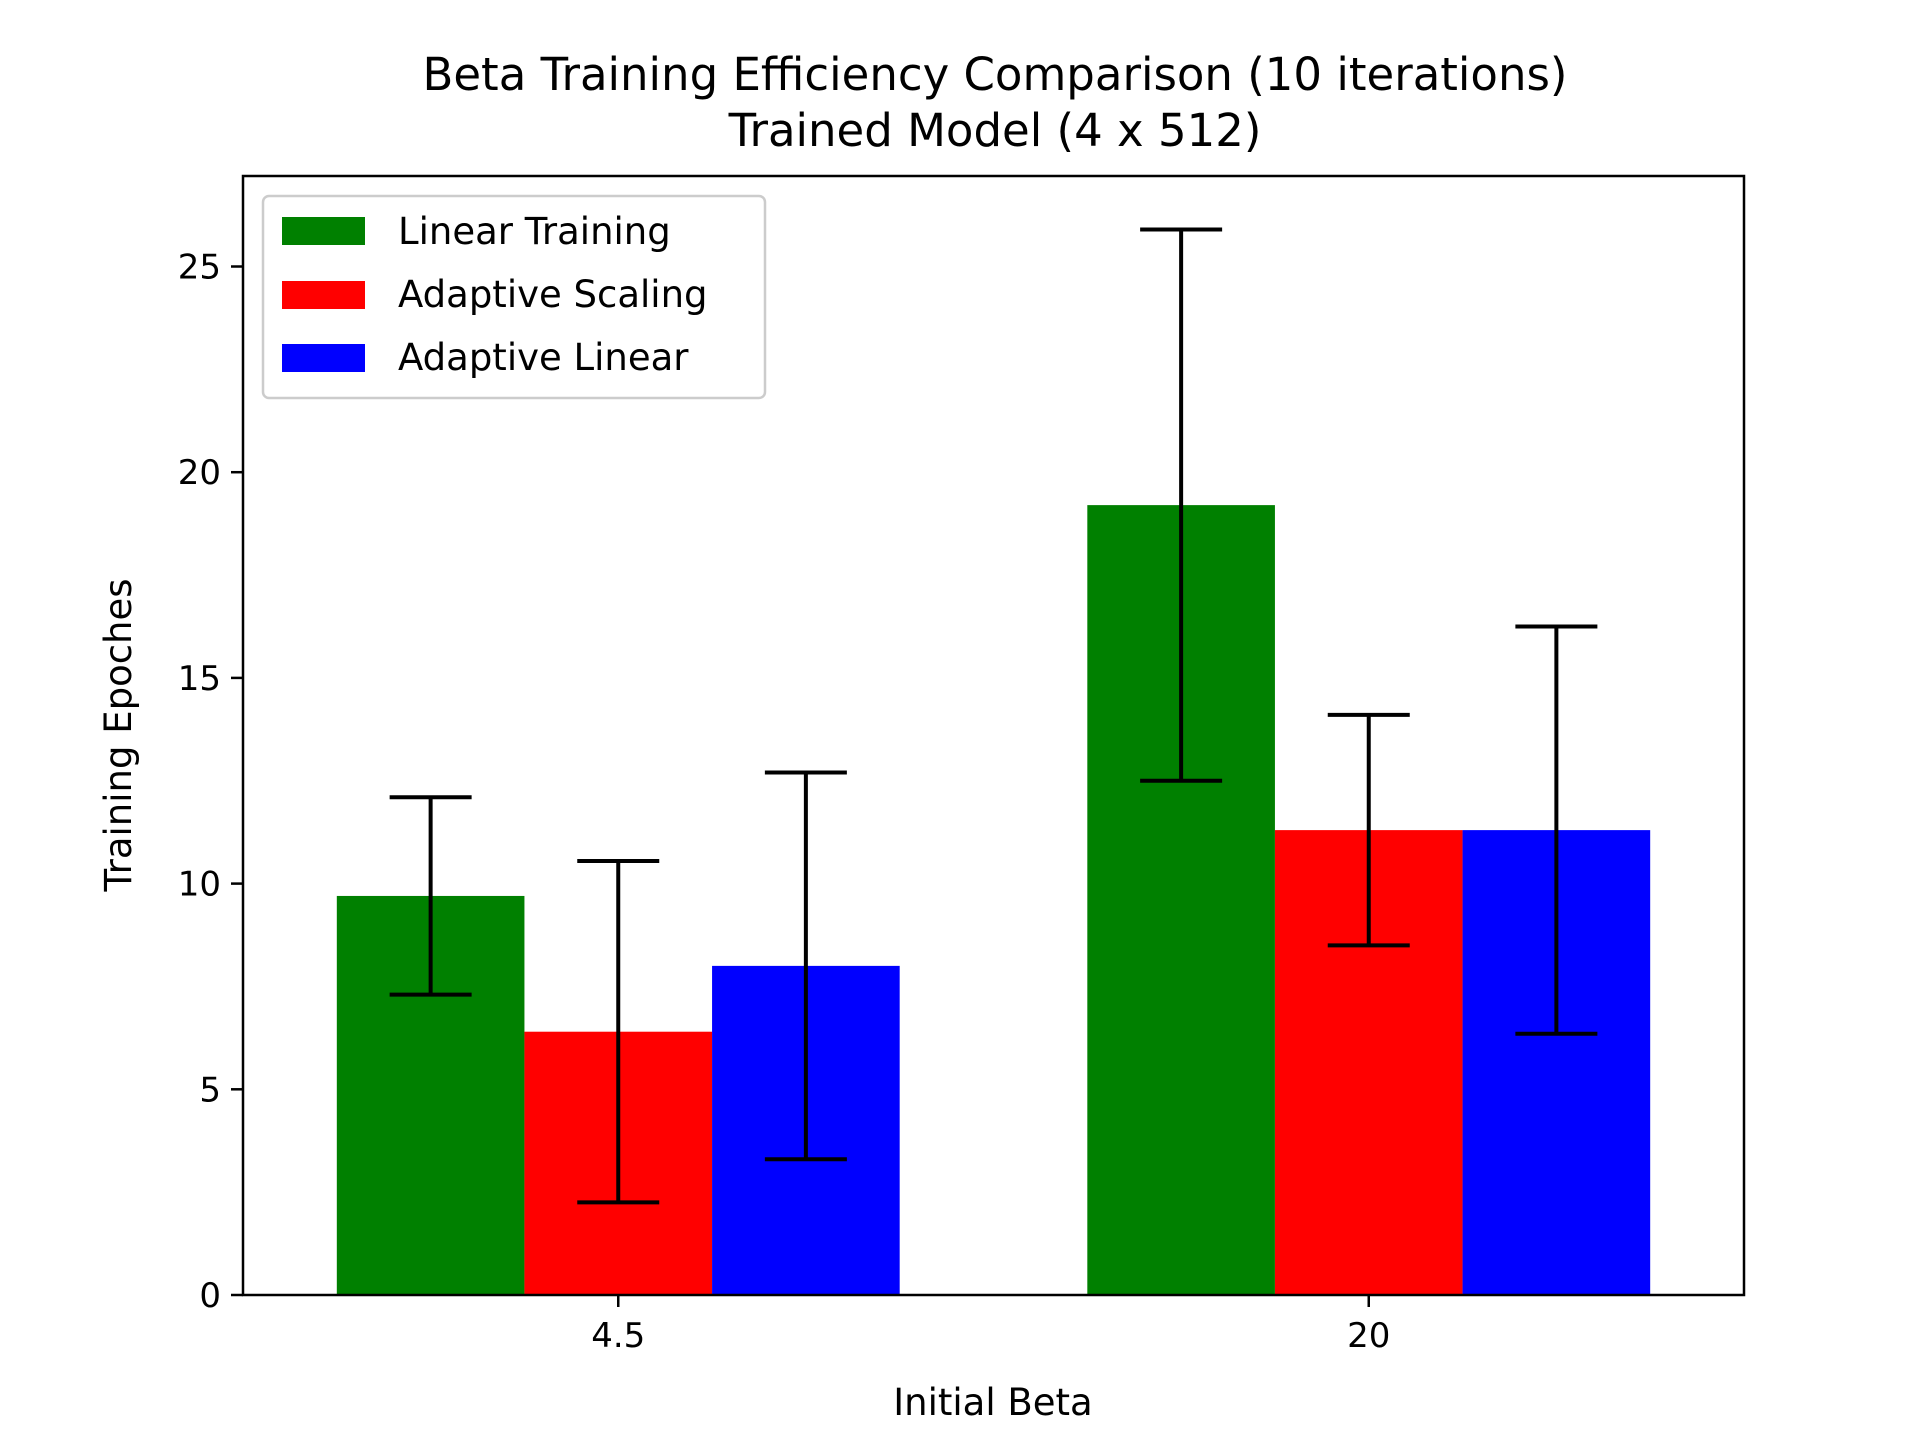 The width and height of the screenshot is (1920, 1445). What do you see at coordinates (992, 1402) in the screenshot?
I see `x-axis-label: Initial Beta` at bounding box center [992, 1402].